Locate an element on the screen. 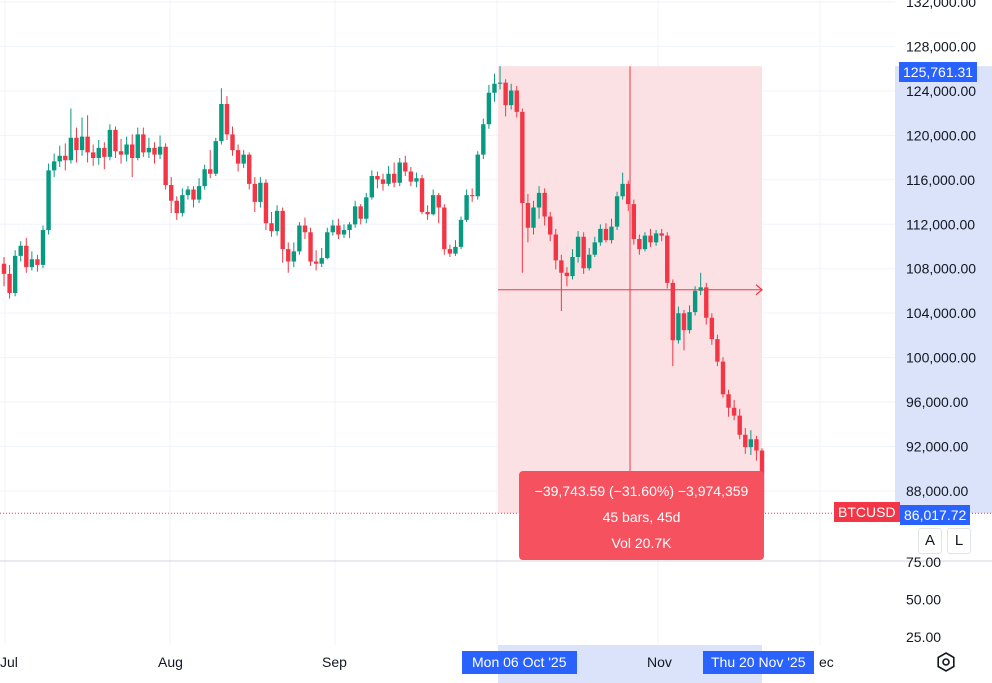 The height and width of the screenshot is (683, 992). price-tick-label: 124,000.00 is located at coordinates (941, 91).